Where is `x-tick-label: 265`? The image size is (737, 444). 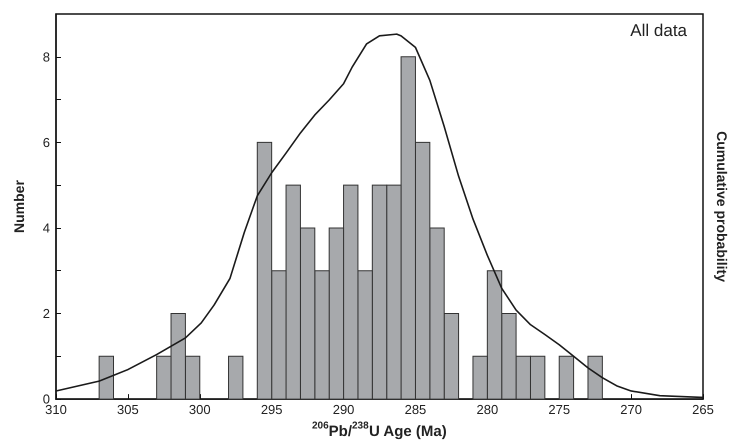
x-tick-label: 265 is located at coordinates (703, 410).